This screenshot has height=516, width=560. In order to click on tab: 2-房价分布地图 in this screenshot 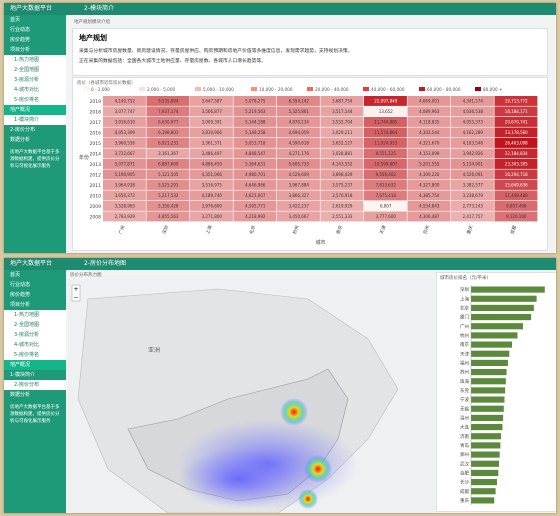, I will do `click(105, 263)`.